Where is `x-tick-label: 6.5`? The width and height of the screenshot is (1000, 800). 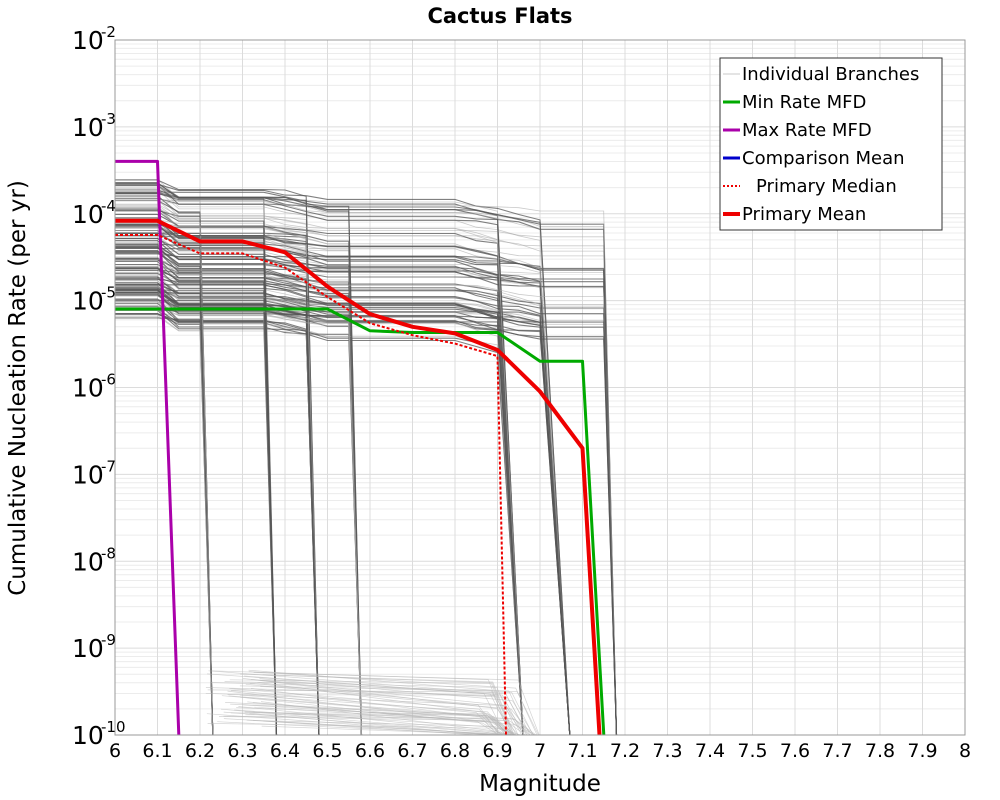
x-tick-label: 6.5 is located at coordinates (327, 751).